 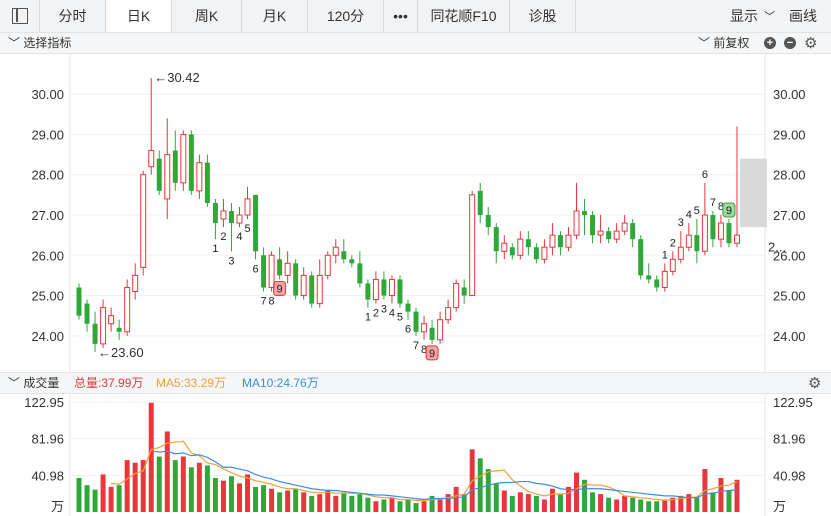 I want to click on display-menu: 显示, so click(x=744, y=16).